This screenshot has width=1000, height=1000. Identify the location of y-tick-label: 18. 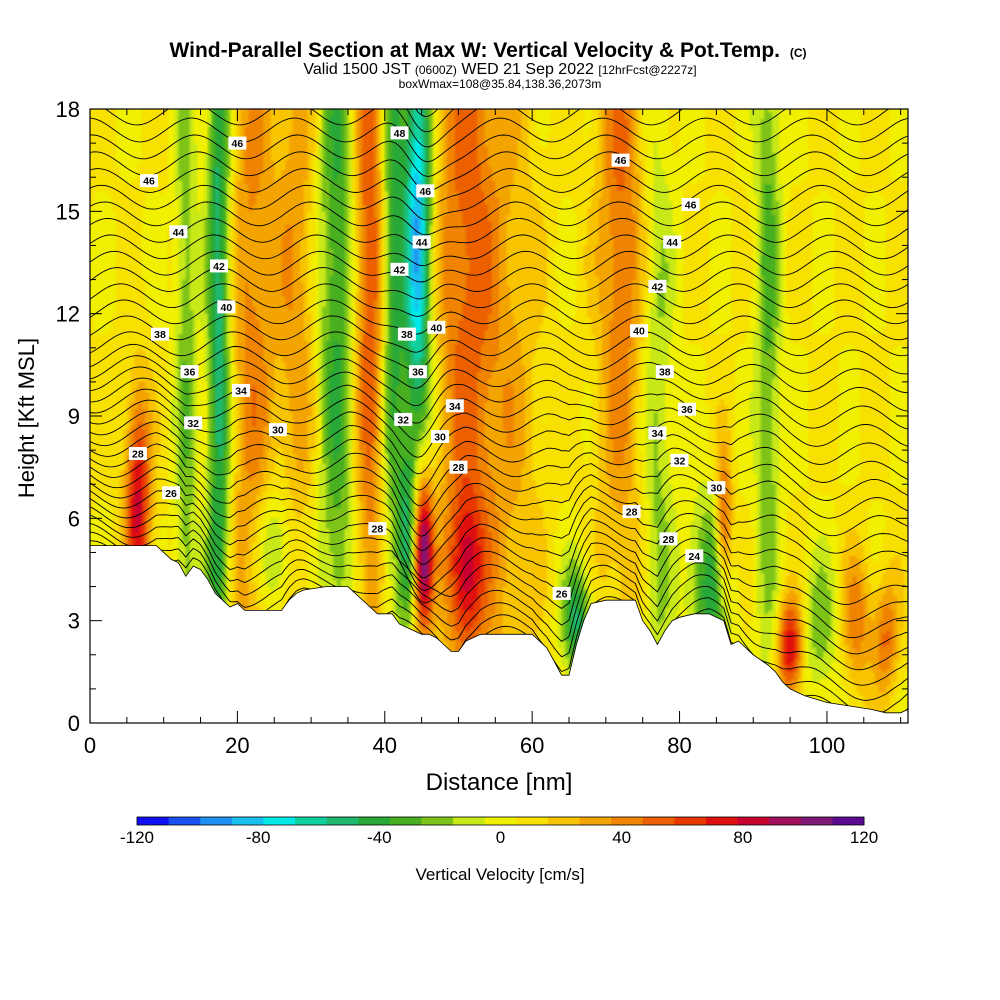
(68, 109).